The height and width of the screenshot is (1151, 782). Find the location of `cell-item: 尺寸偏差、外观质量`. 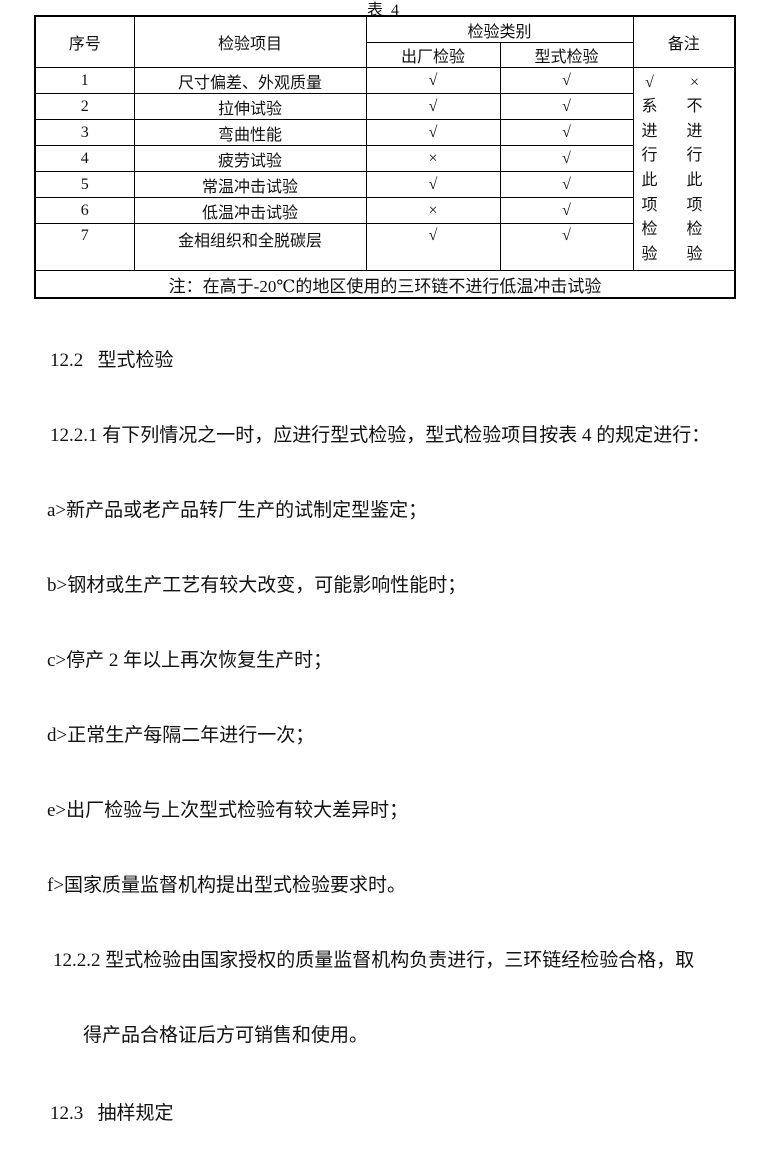

cell-item: 尺寸偏差、外观质量 is located at coordinates (250, 80).